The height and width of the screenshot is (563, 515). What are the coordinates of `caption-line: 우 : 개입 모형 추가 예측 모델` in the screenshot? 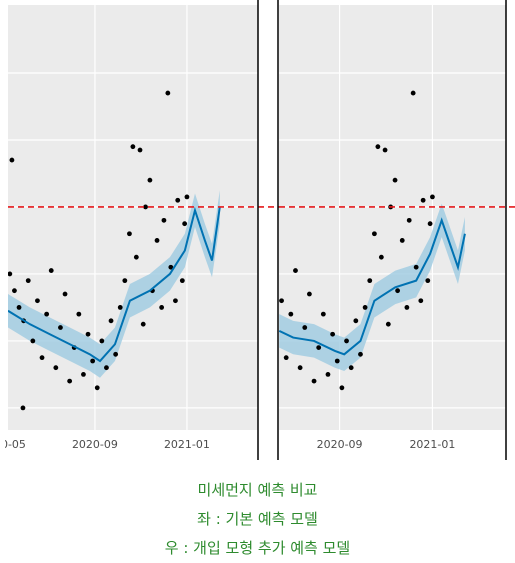 It's located at (257, 548).